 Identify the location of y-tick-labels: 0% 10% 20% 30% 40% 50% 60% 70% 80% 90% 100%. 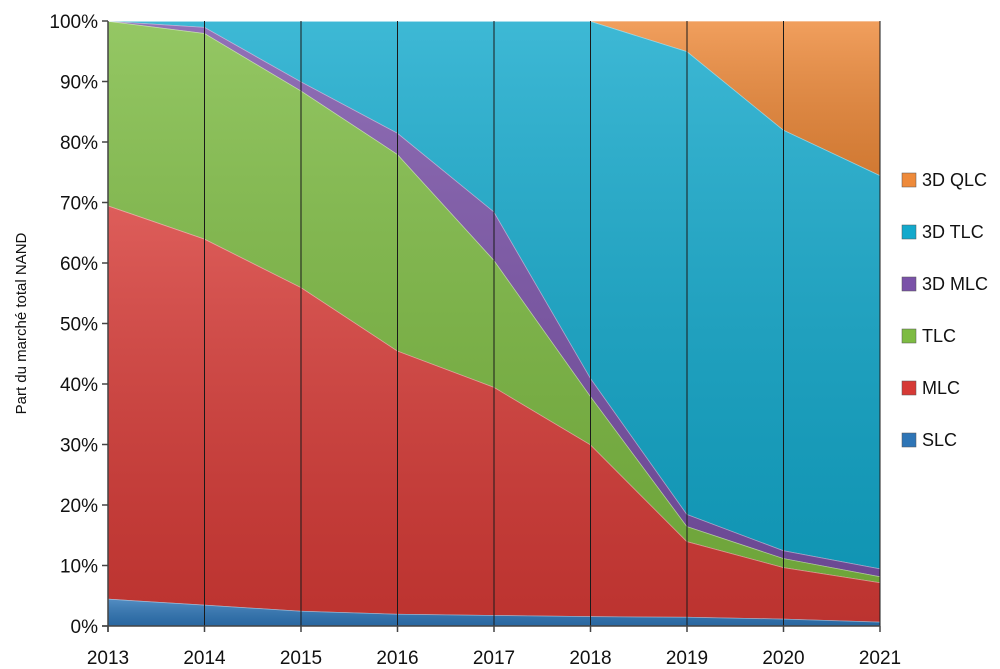
(78, 325).